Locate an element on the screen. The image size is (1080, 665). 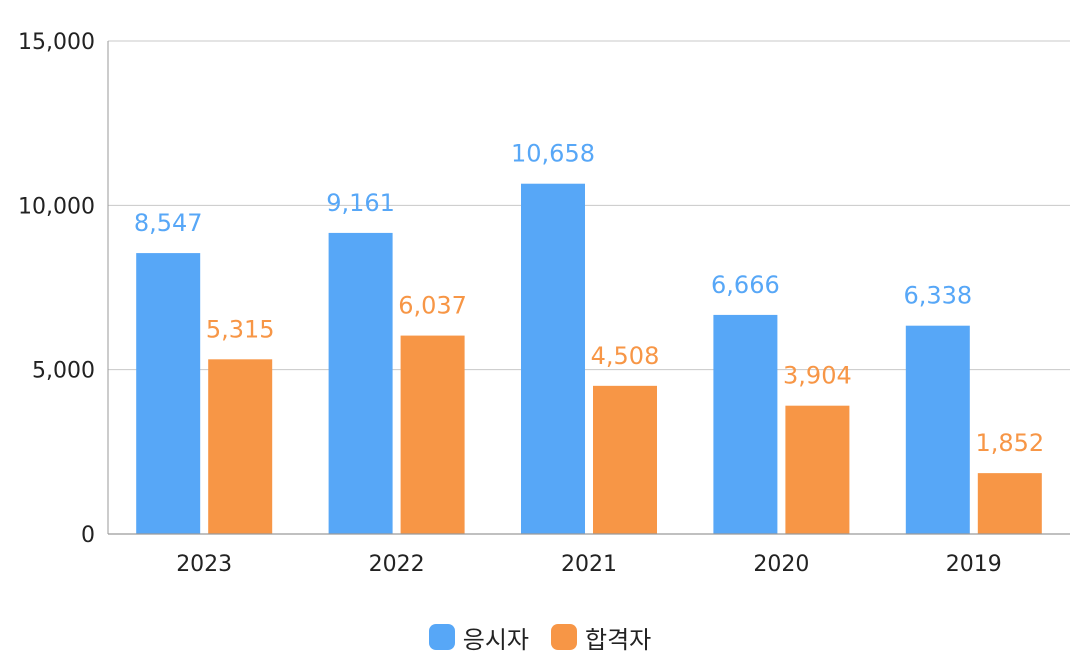
x-tick-label: 2019 is located at coordinates (974, 564).